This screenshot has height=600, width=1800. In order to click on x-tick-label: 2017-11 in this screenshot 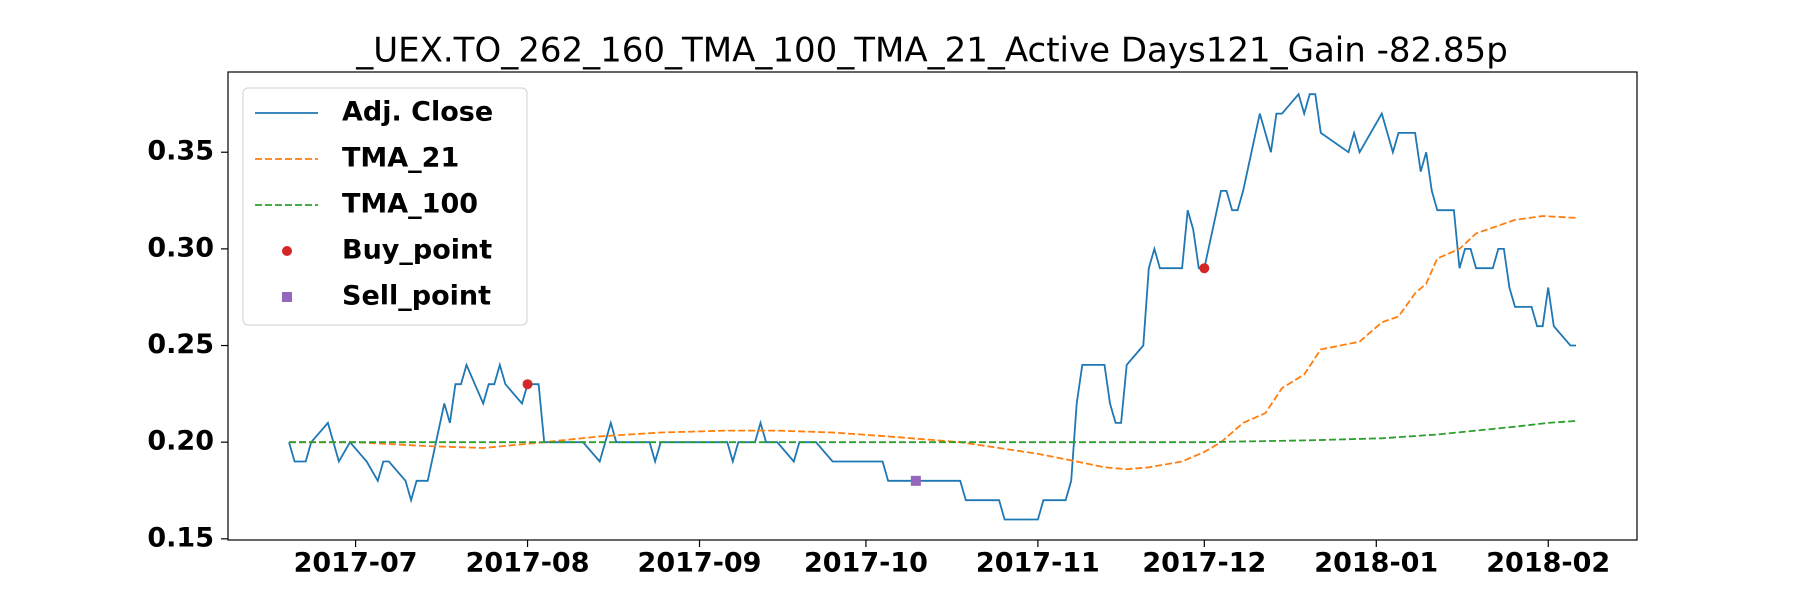, I will do `click(1038, 563)`.